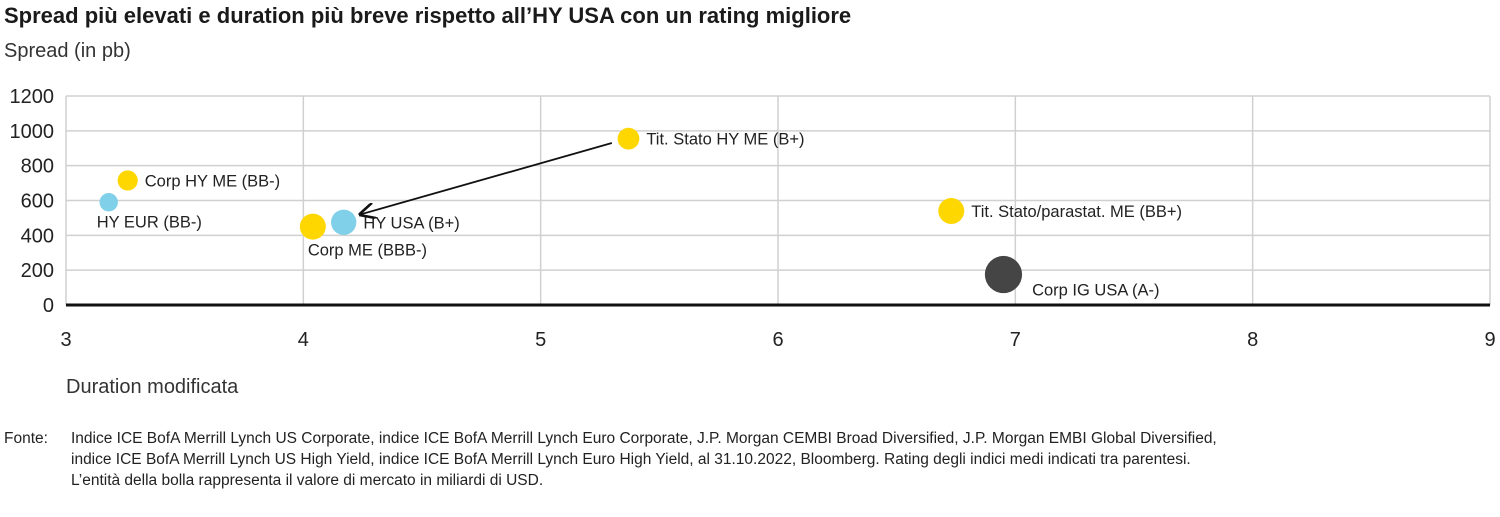  What do you see at coordinates (149, 222) in the screenshot?
I see `point-label: HY EUR (BB-)` at bounding box center [149, 222].